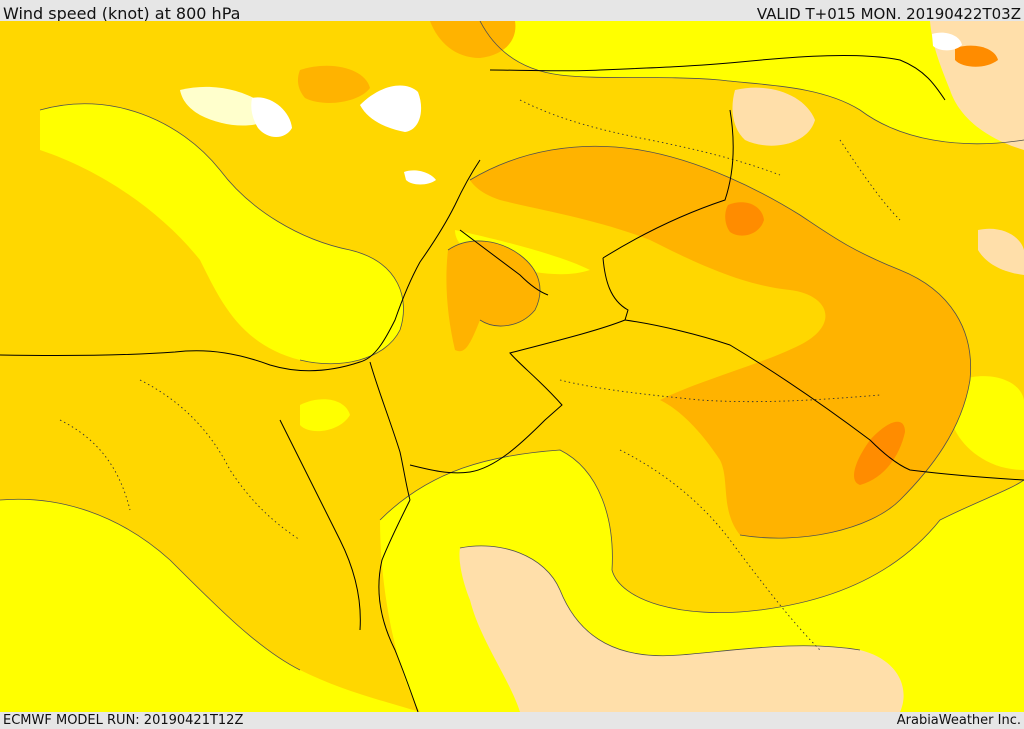 This screenshot has height=729, width=1024. What do you see at coordinates (947, 41) in the screenshot?
I see `field-calm-north` at bounding box center [947, 41].